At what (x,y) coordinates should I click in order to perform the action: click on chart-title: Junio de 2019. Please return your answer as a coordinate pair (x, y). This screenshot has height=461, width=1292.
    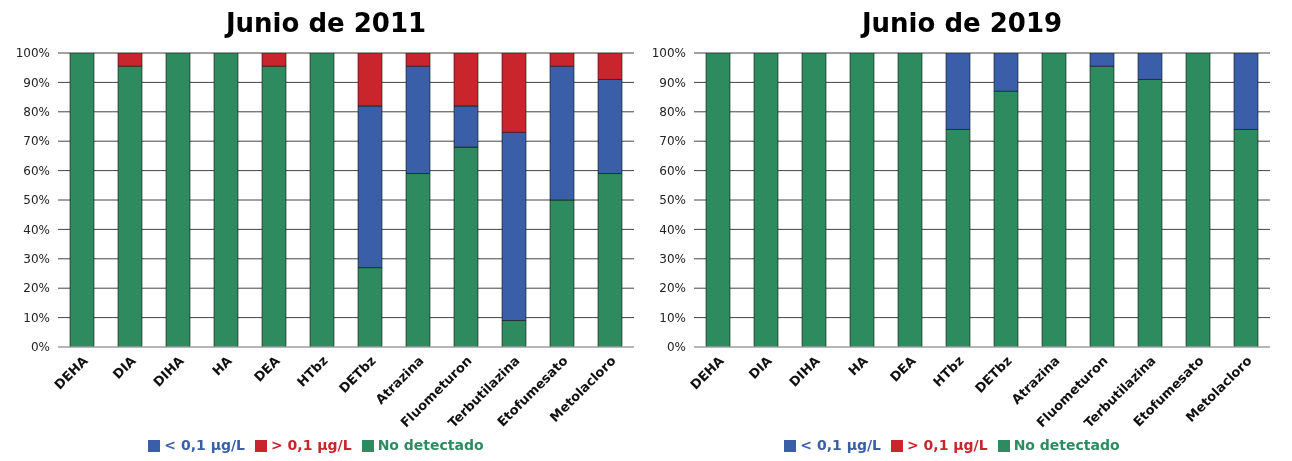
    Looking at the image, I should click on (961, 24).